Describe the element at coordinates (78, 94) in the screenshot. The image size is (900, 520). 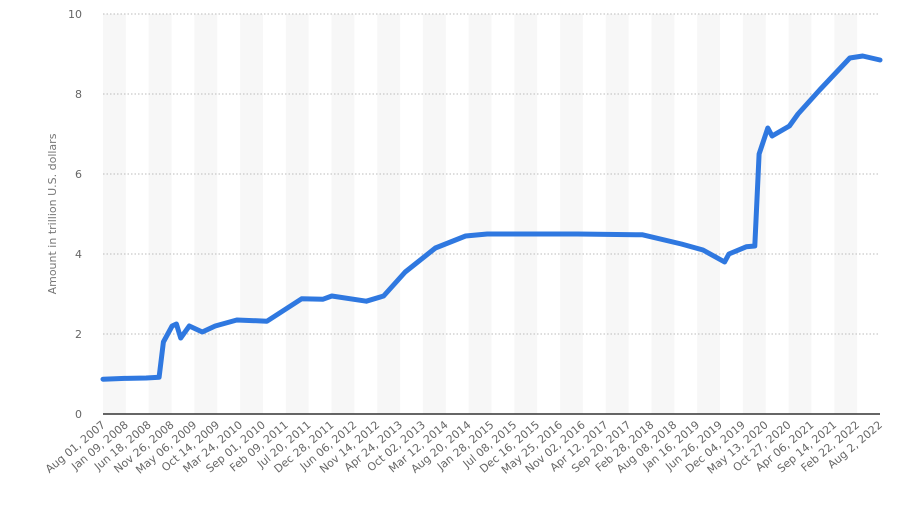
I see `y-tick-label: 8` at that location.